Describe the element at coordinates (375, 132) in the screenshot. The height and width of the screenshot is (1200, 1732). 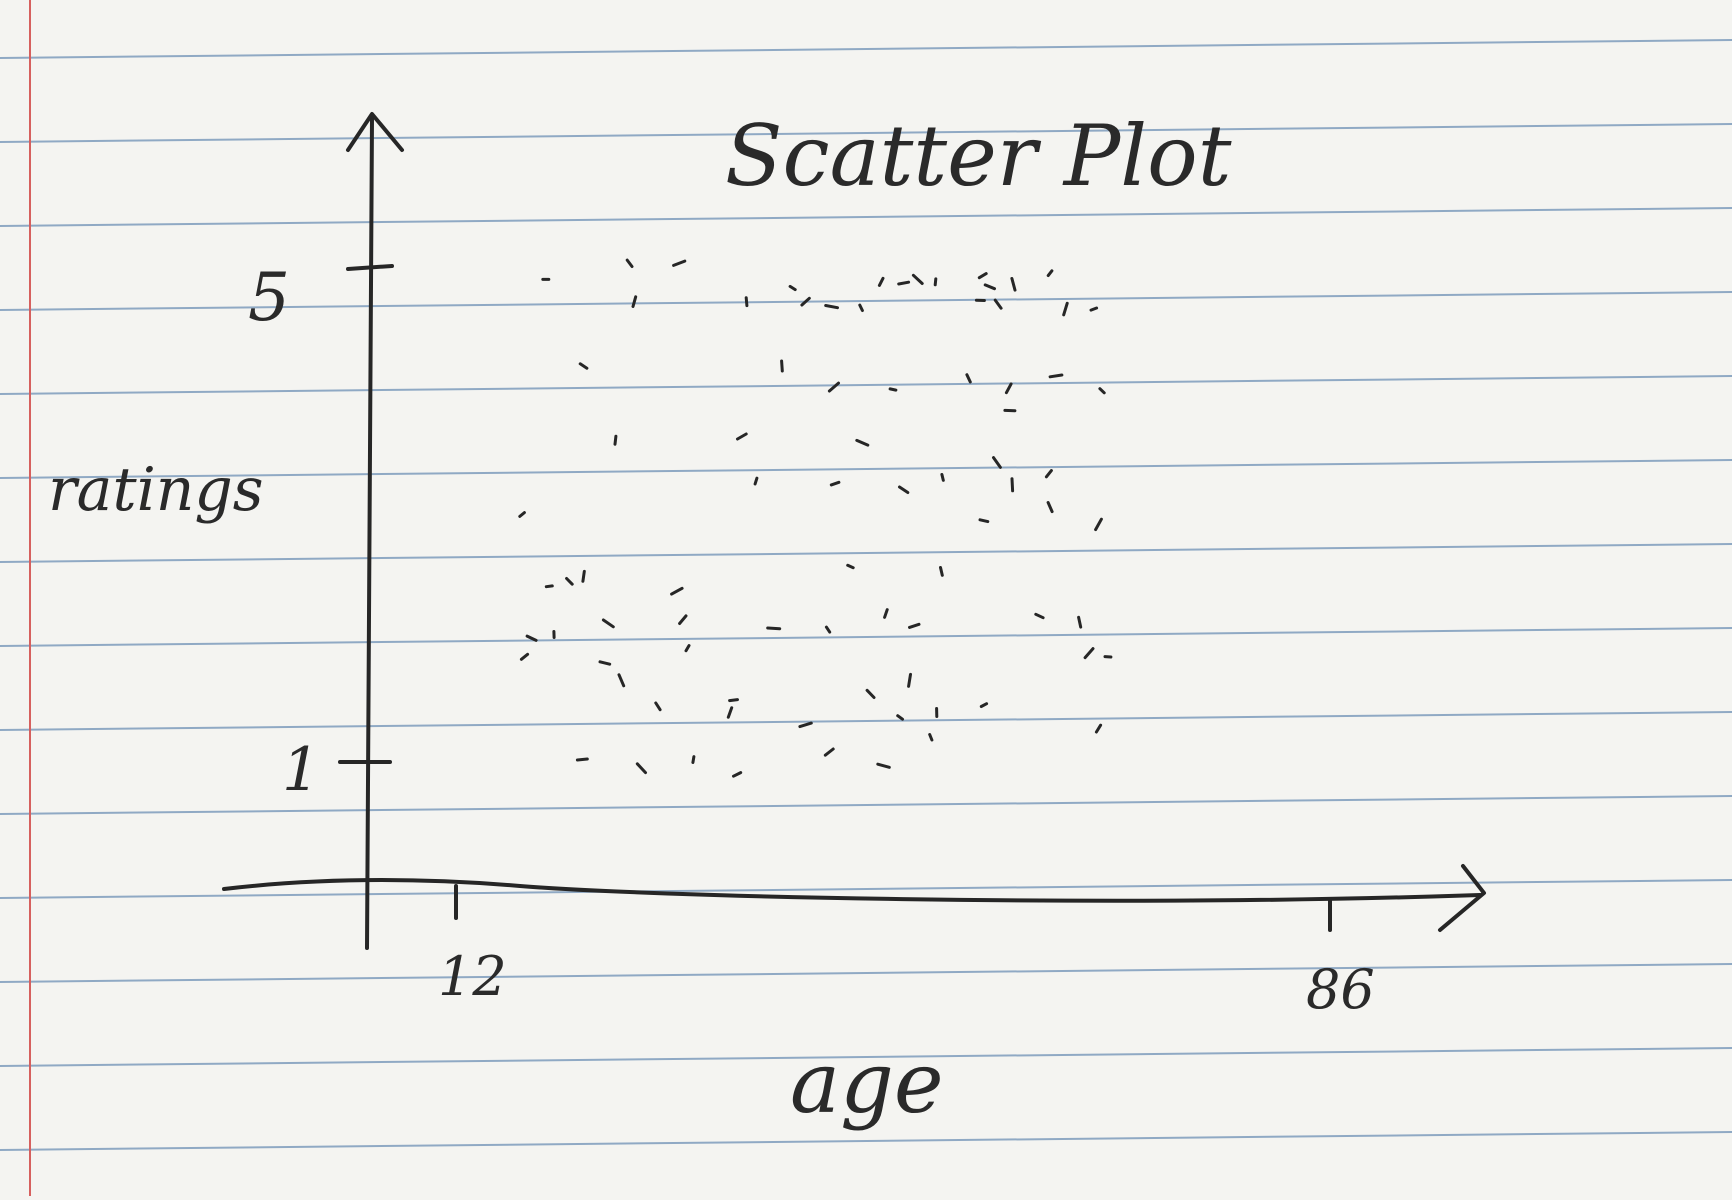
I see `y-axis-arrowhead` at that location.